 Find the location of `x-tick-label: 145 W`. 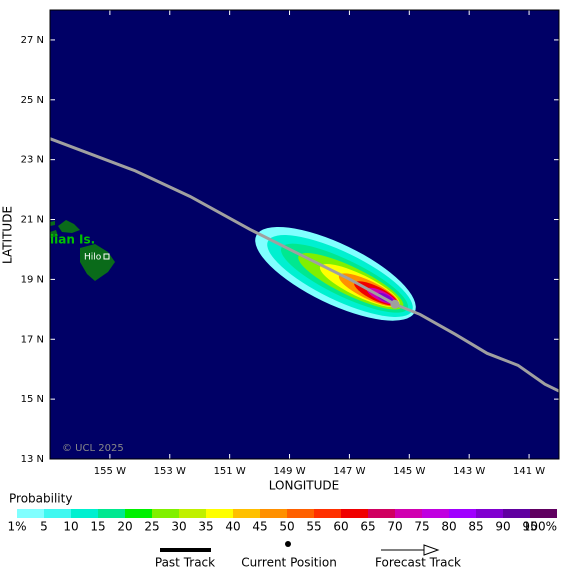

x-tick-label: 145 W is located at coordinates (409, 471).